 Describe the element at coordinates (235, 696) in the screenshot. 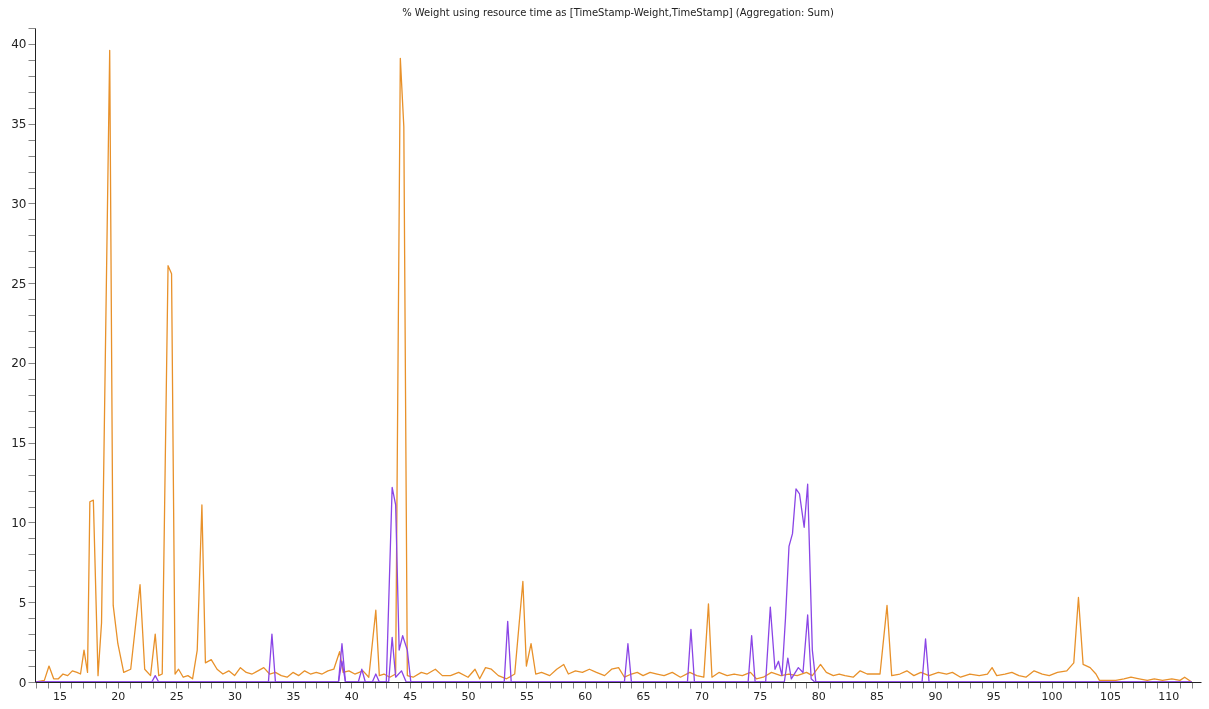

I see `x-tick-label: 30` at that location.